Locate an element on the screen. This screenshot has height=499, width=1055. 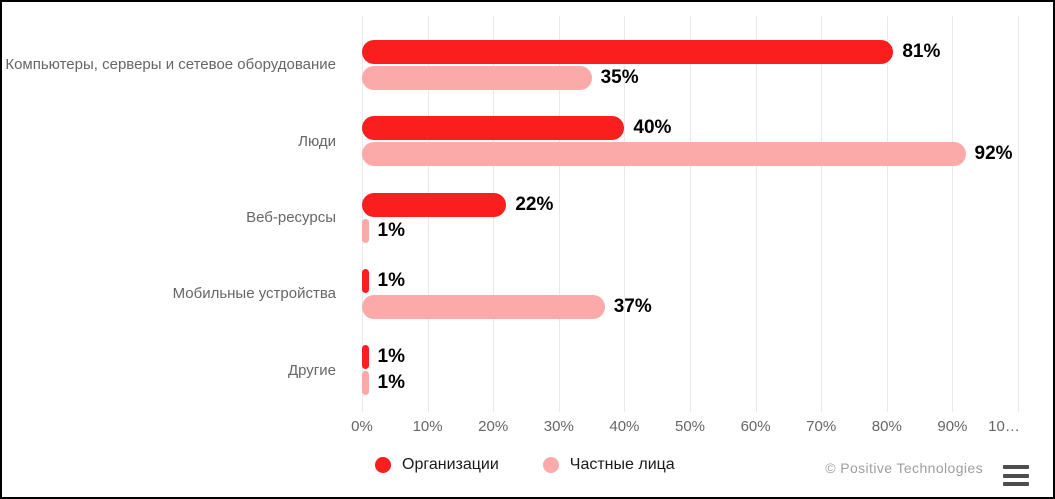
x-tick-label: 30% is located at coordinates (558, 426).